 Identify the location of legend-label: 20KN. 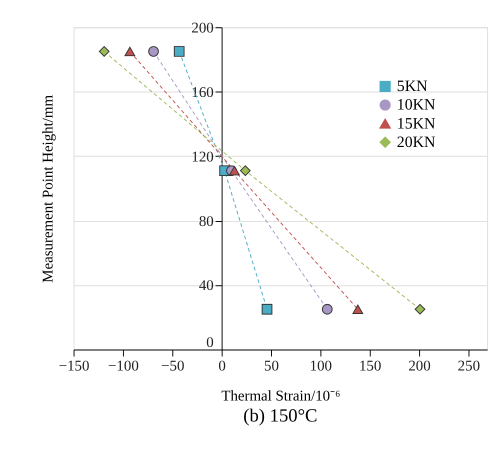
(416, 142).